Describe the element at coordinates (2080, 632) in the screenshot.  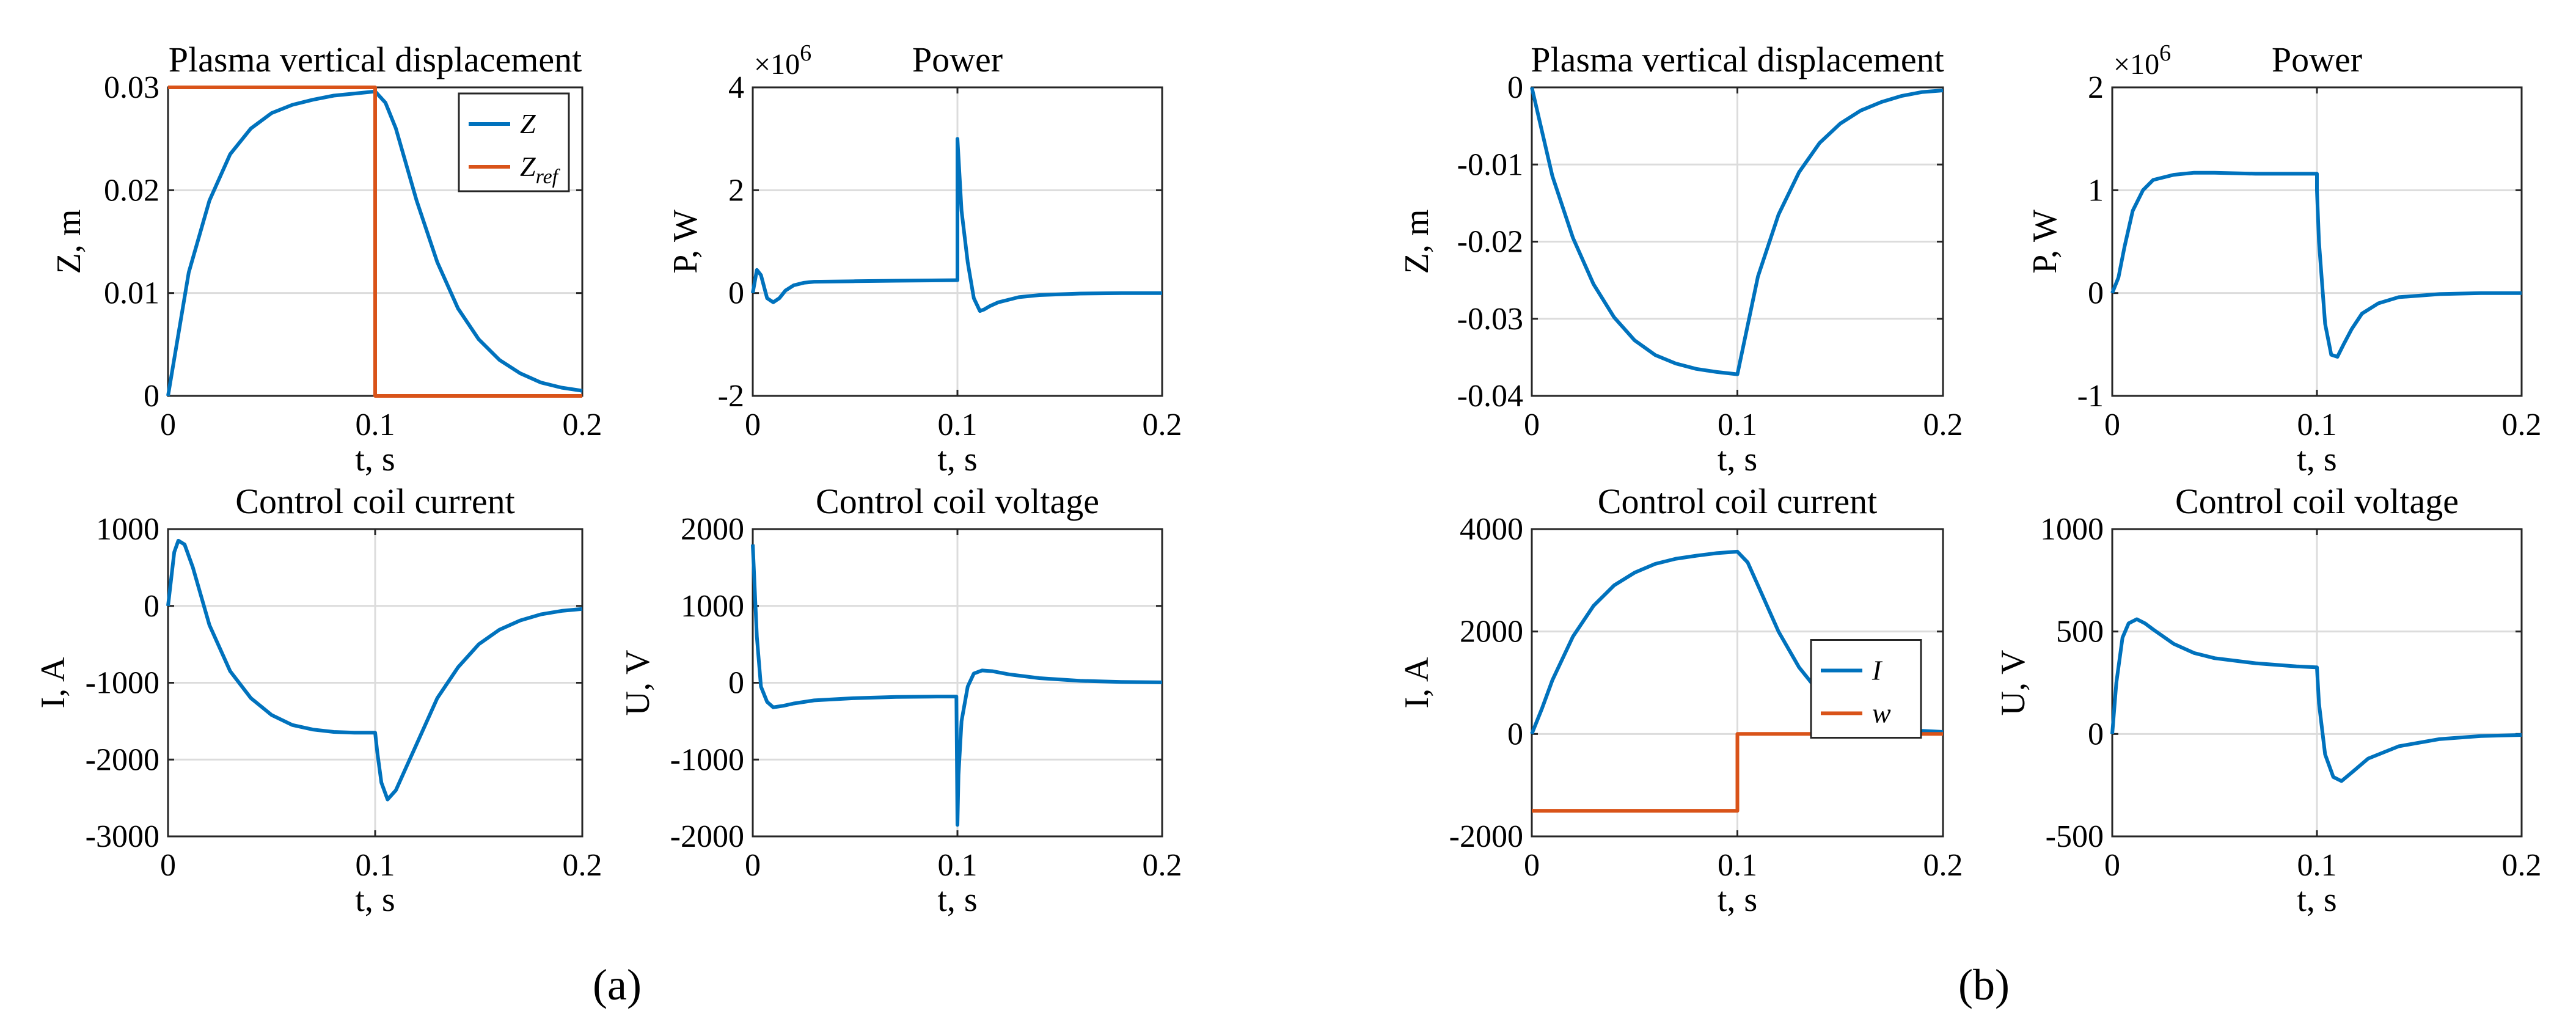
I see `y-tick-label: 500` at that location.